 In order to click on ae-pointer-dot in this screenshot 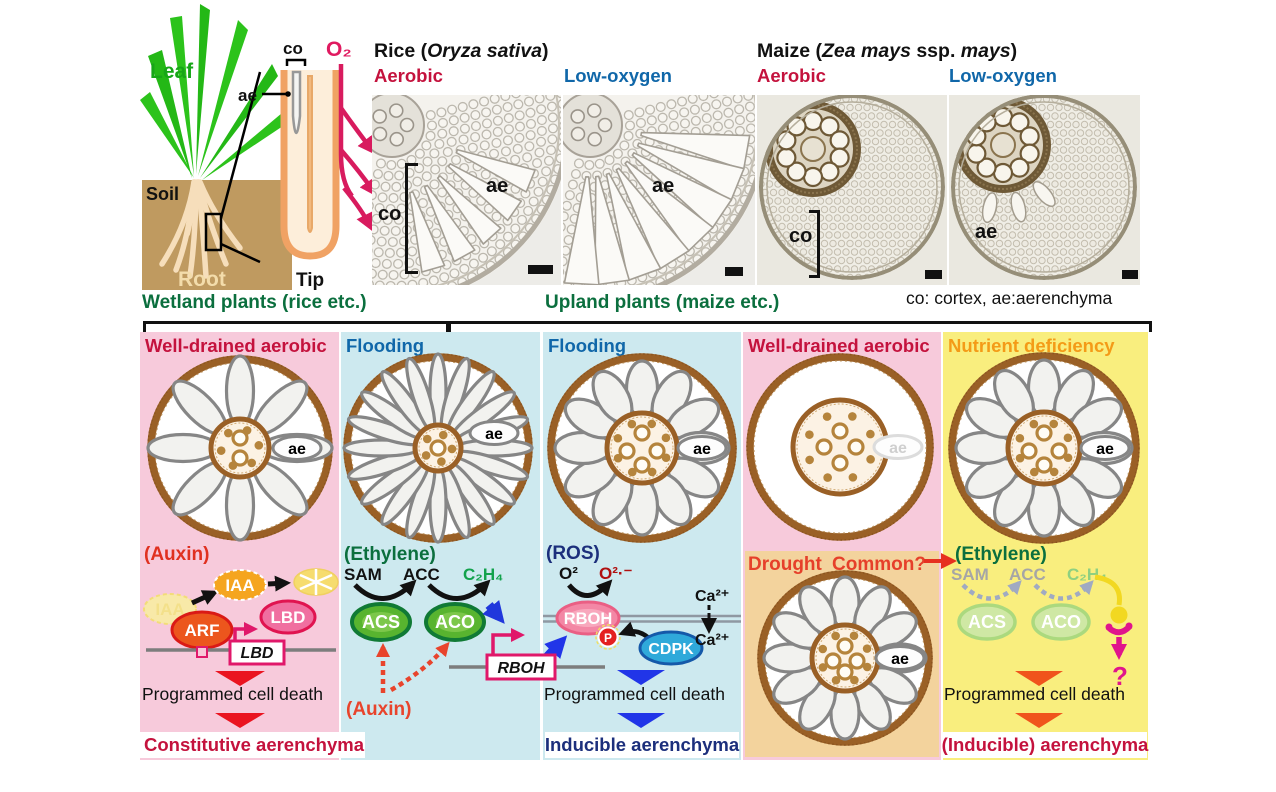, I will do `click(288, 94)`.